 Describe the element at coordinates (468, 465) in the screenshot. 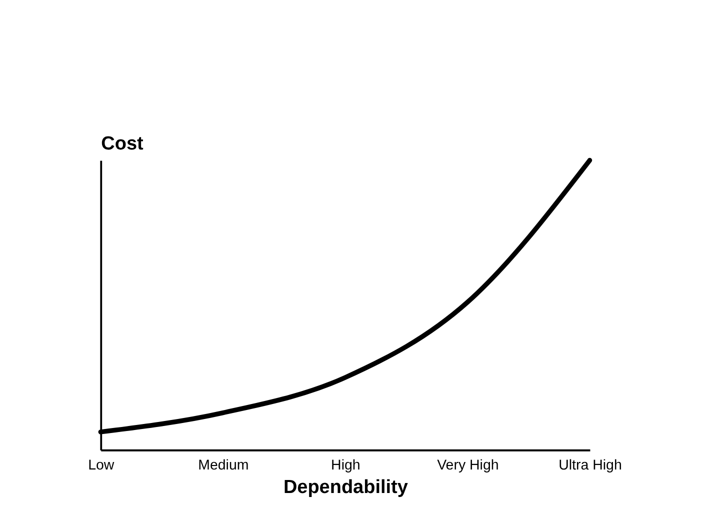

I see `x-tick-label: Very High` at that location.